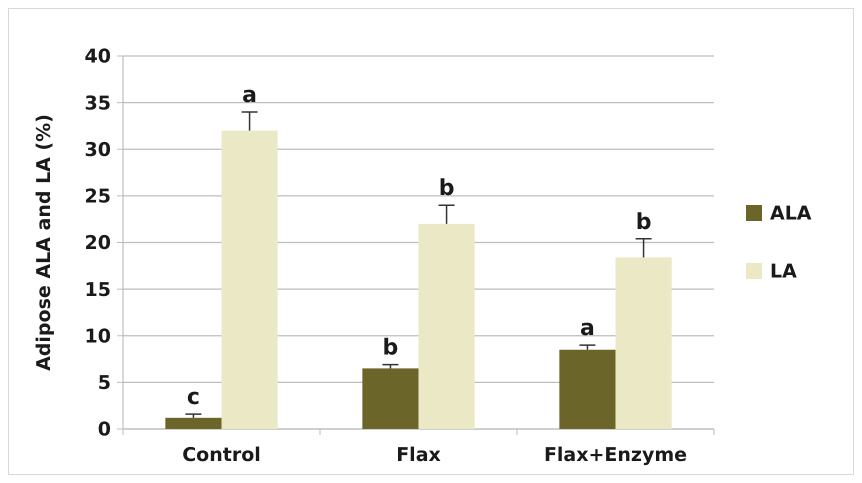  What do you see at coordinates (616, 455) in the screenshot?
I see `x-tick-label: Flax+Enzyme` at bounding box center [616, 455].